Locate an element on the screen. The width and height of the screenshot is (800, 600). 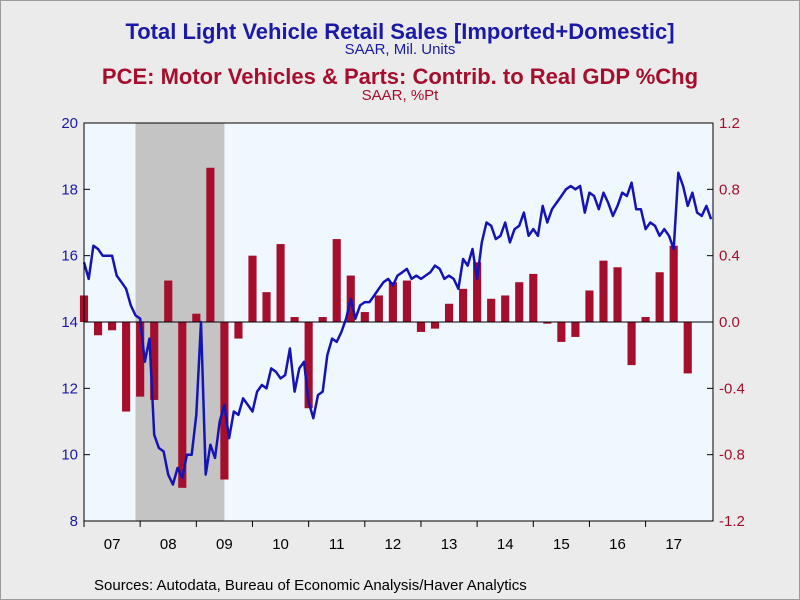
right-tick-label: -1.2 is located at coordinates (732, 521).